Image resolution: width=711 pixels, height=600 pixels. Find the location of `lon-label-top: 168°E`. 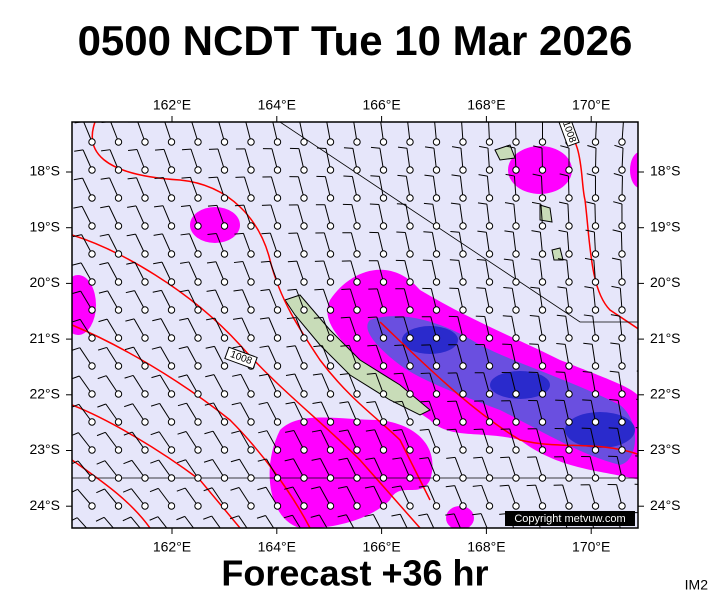

lon-label-top: 168°E is located at coordinates (486, 105).